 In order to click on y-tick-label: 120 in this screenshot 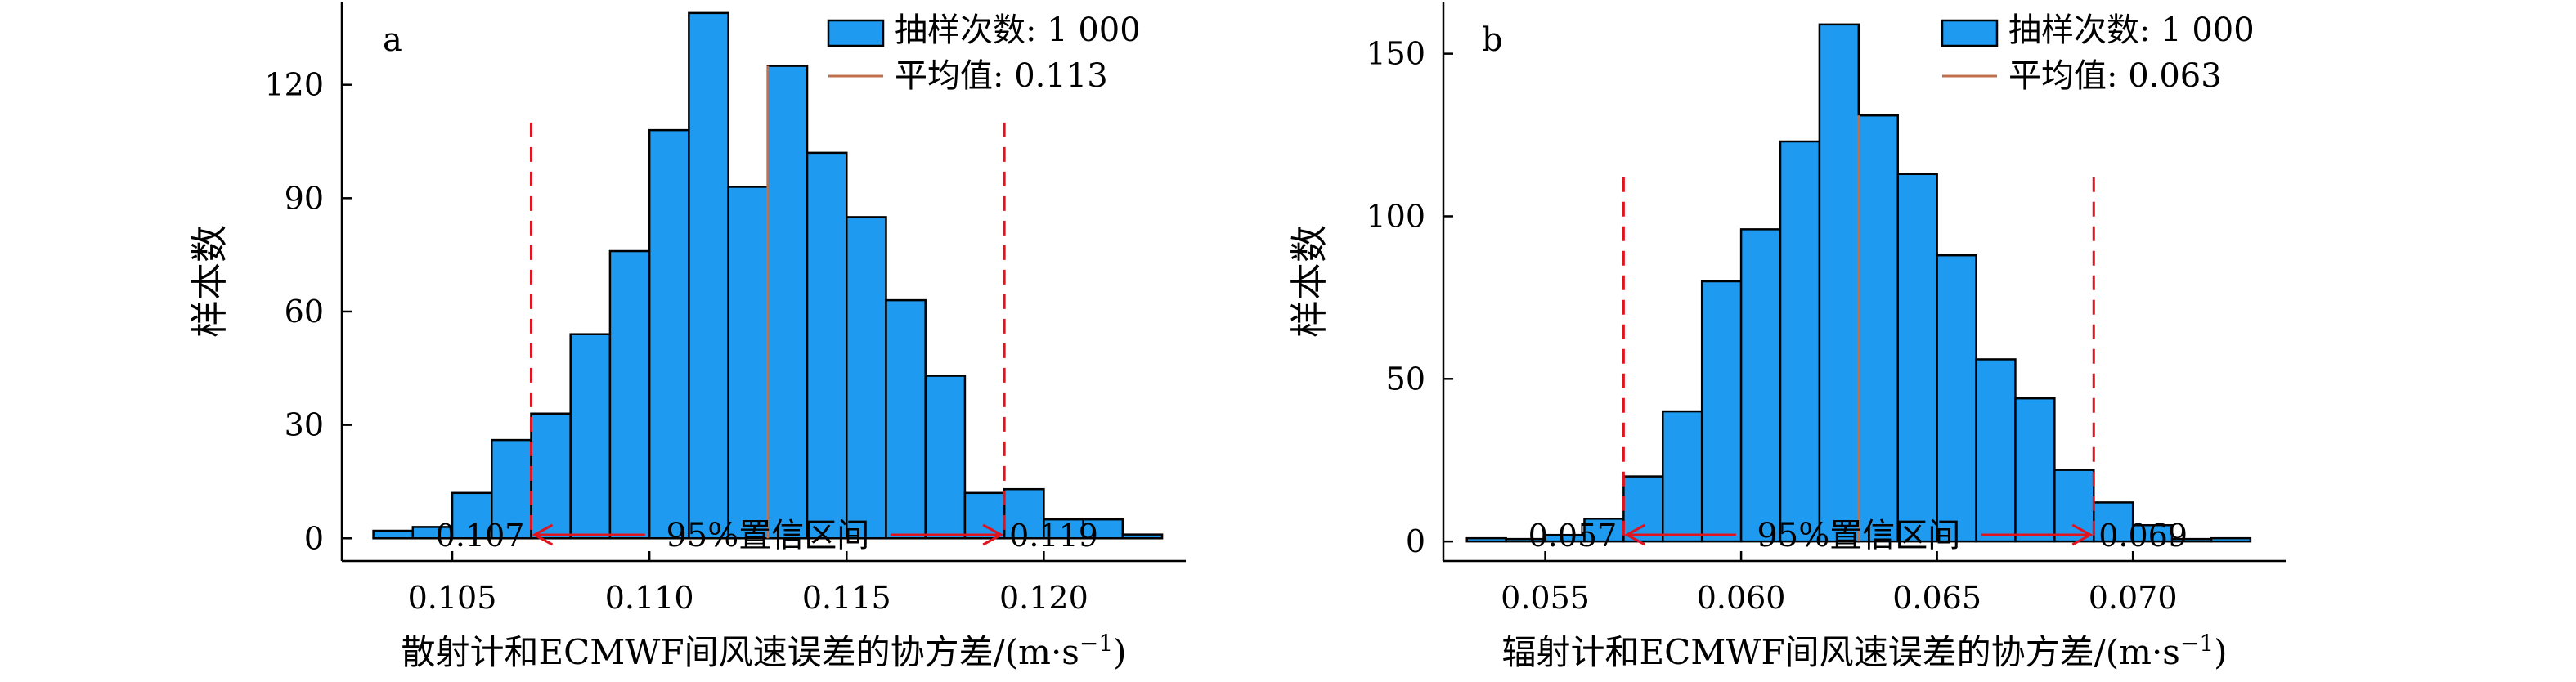, I will do `click(294, 85)`.